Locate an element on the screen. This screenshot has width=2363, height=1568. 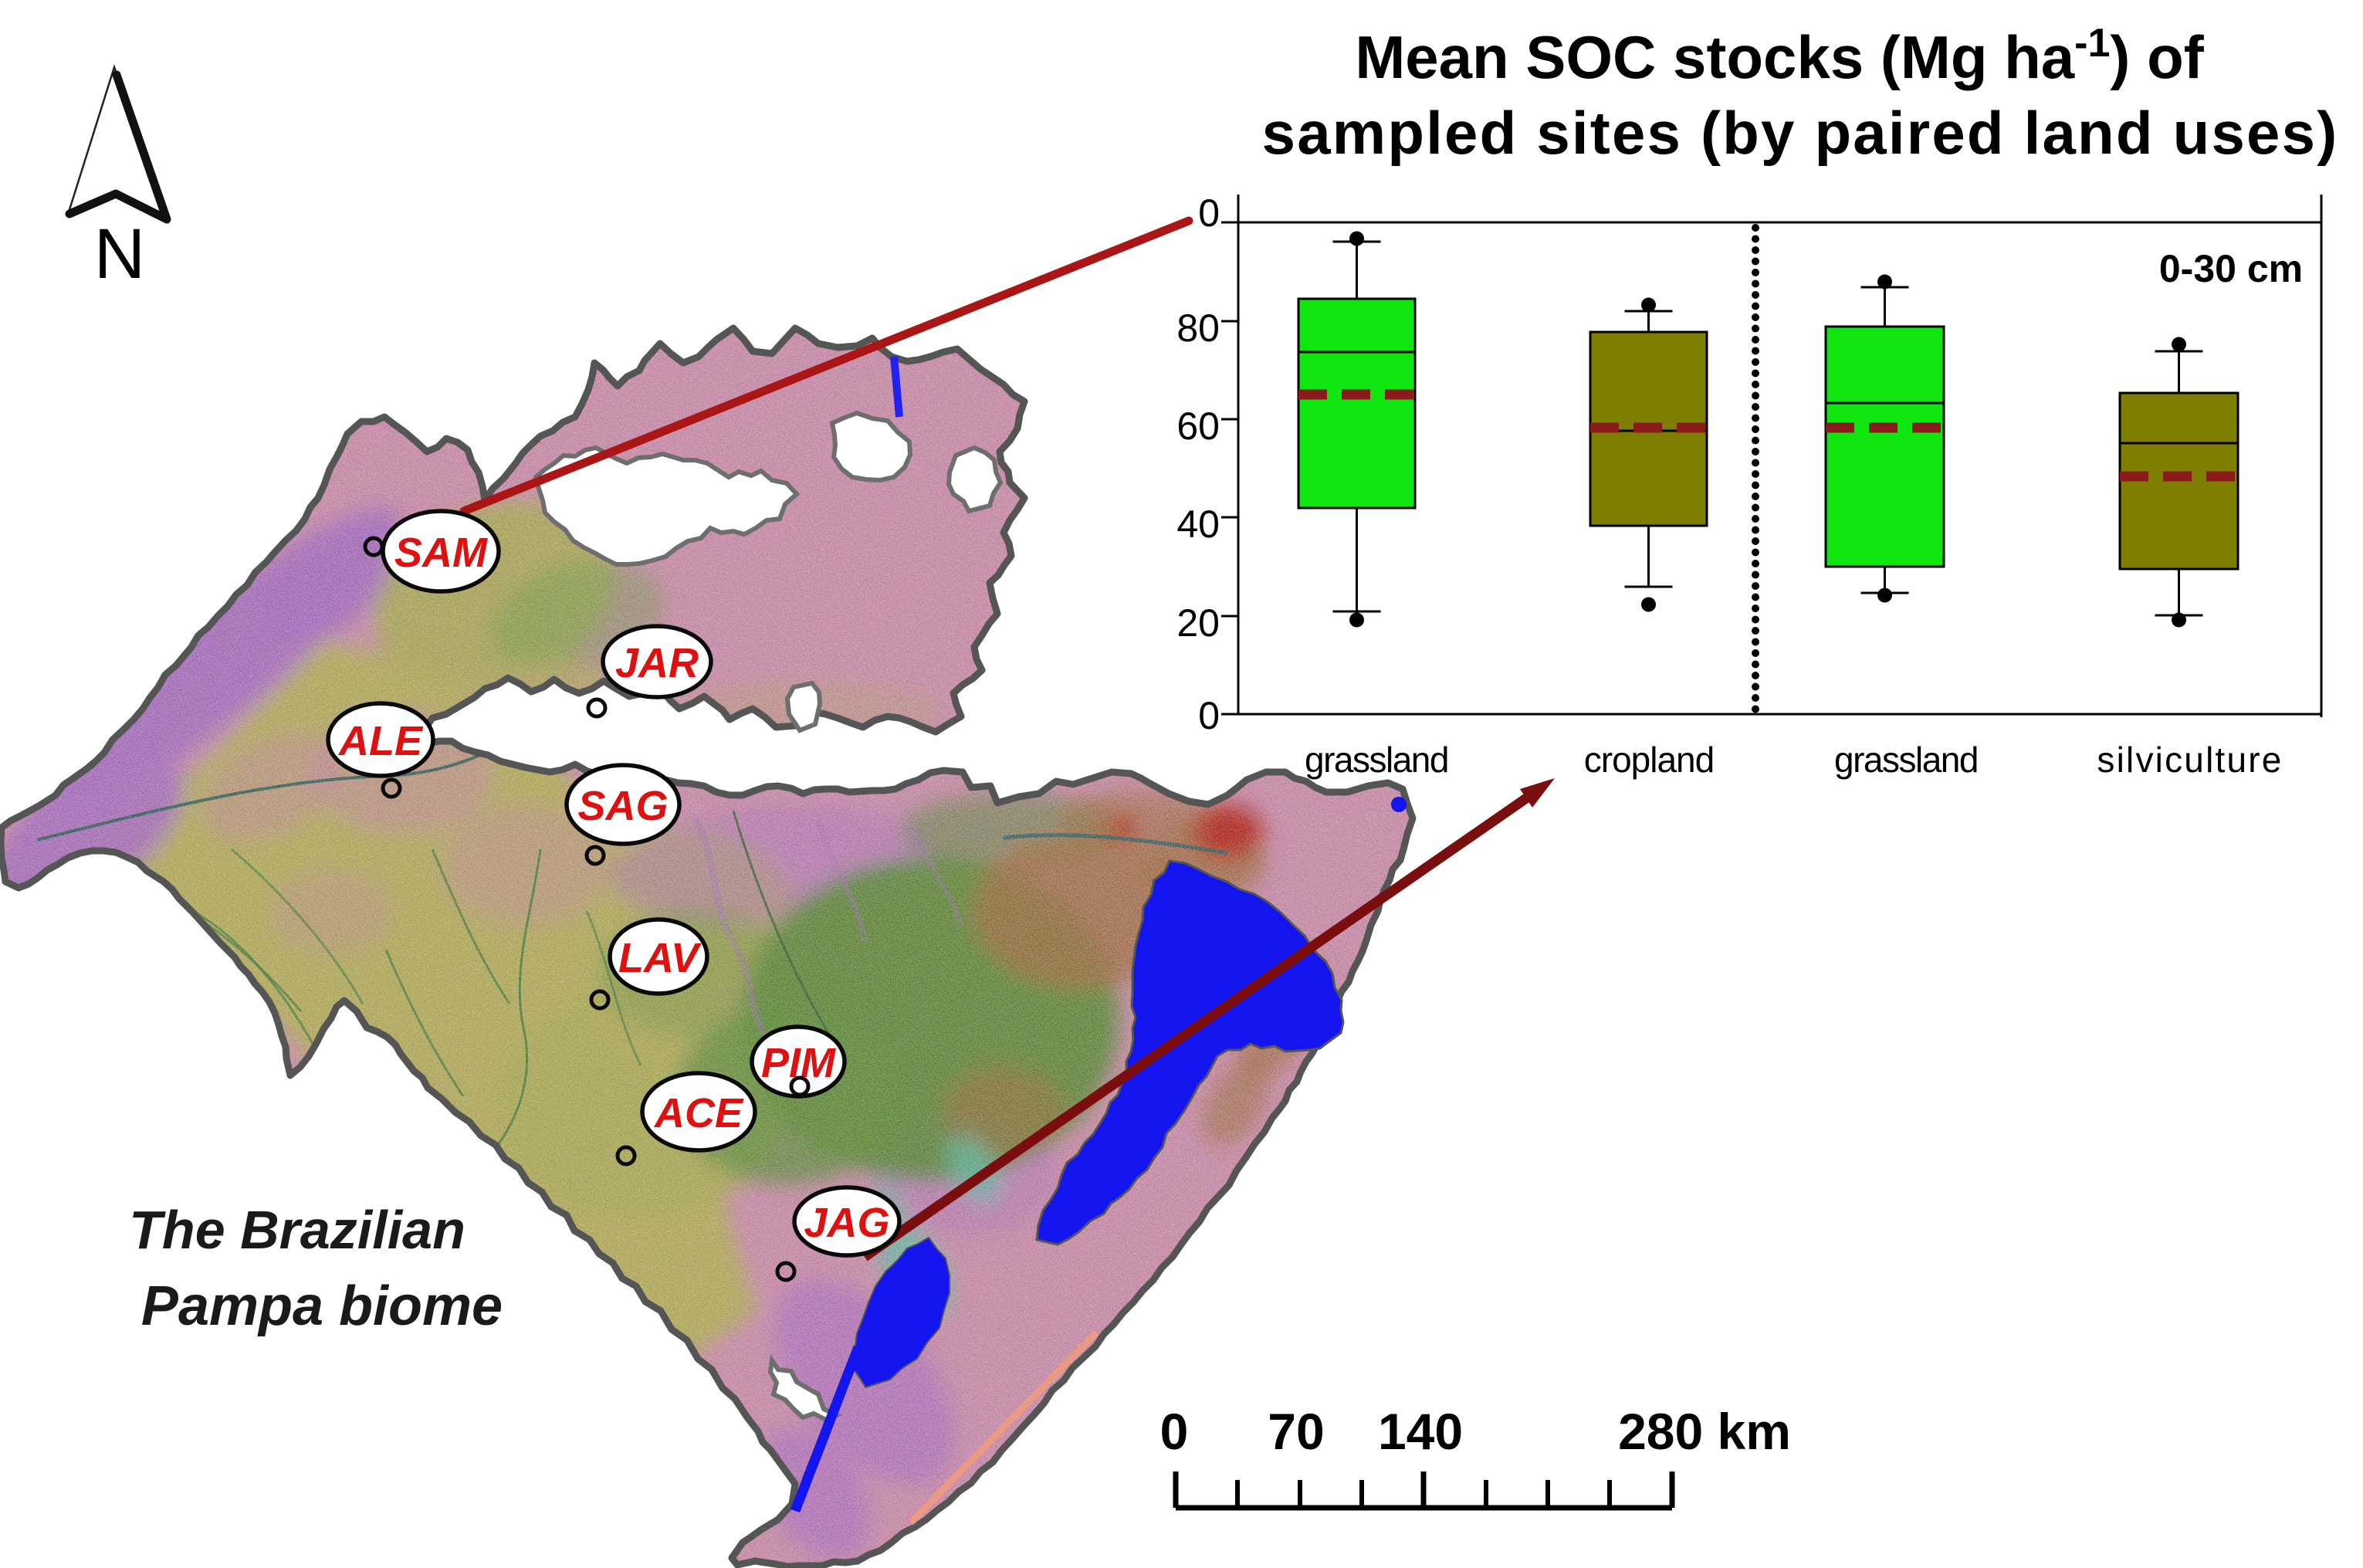
svg-text: SAG is located at coordinates (622, 806).